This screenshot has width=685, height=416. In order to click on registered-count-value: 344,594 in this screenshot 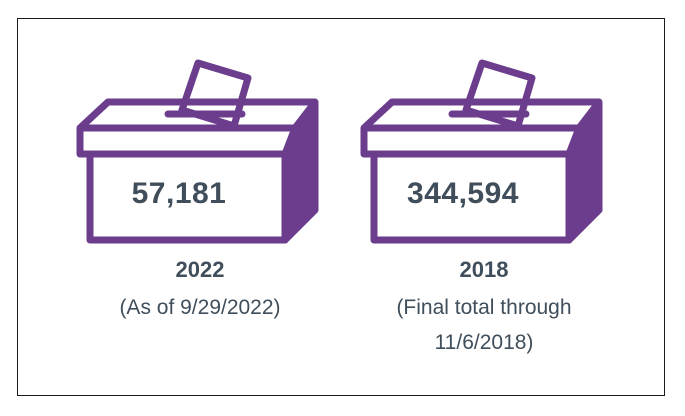, I will do `click(463, 193)`.